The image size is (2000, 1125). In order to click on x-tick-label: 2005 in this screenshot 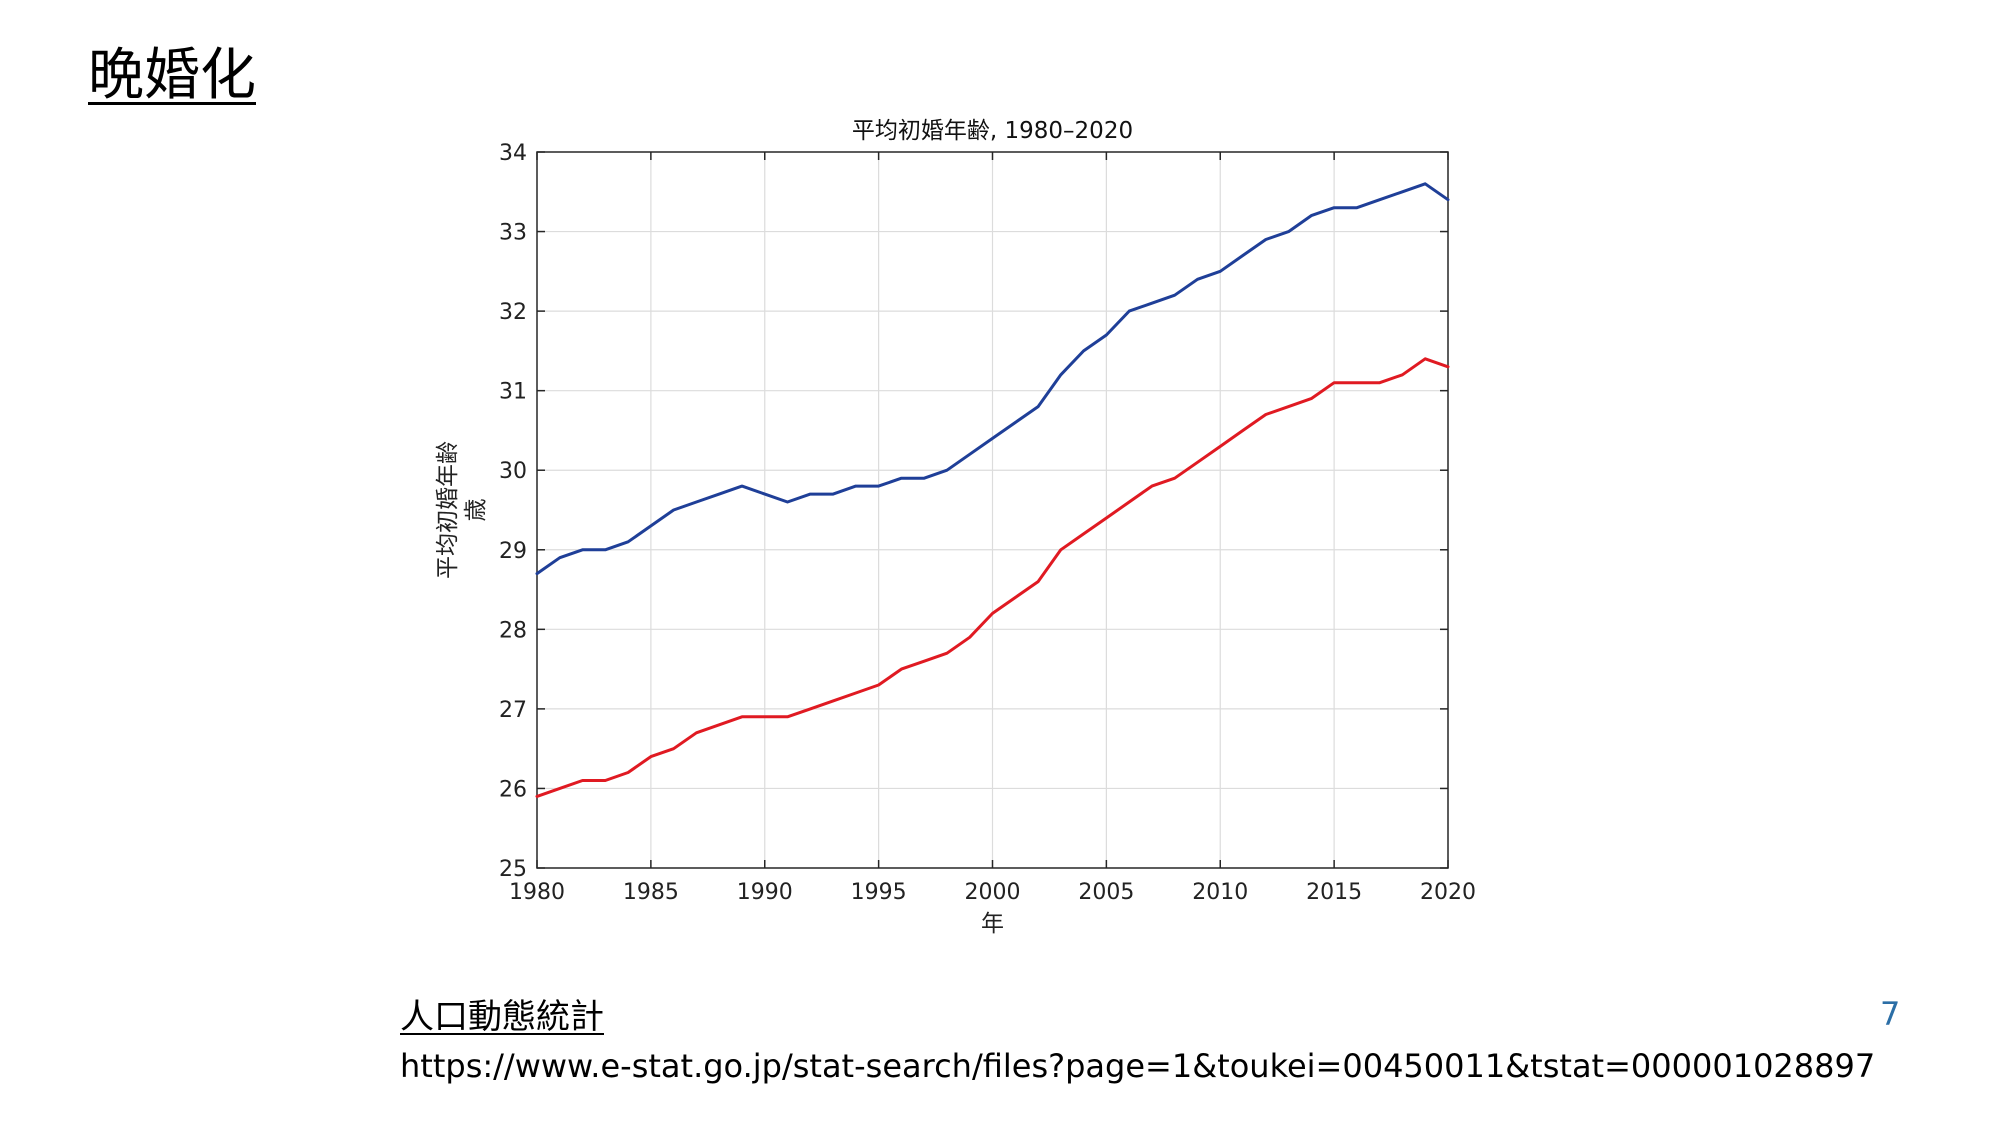, I will do `click(1106, 892)`.